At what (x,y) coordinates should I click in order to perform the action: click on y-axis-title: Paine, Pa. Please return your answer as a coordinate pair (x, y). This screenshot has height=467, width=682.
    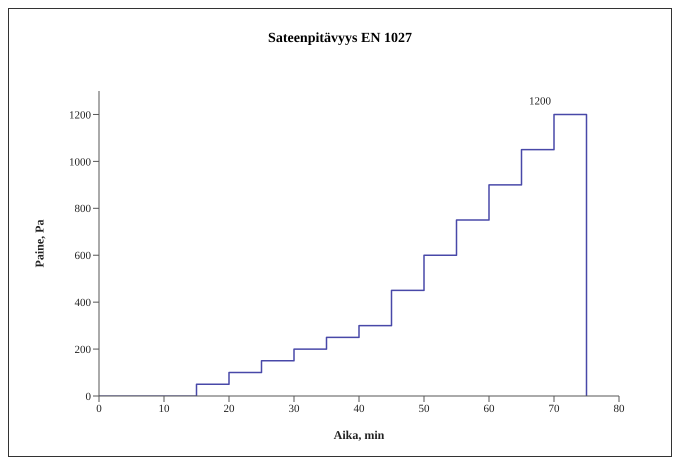
    Looking at the image, I should click on (39, 244).